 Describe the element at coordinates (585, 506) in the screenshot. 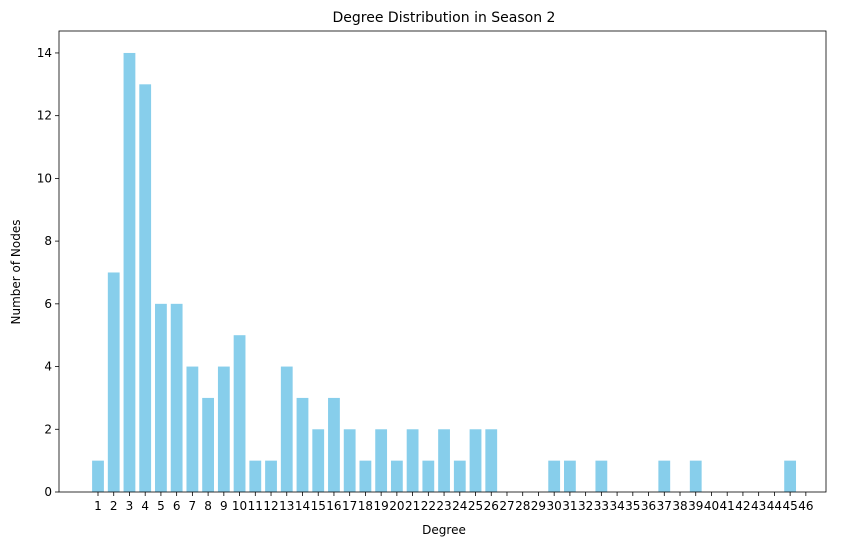

I see `x-tick-label: 32` at that location.